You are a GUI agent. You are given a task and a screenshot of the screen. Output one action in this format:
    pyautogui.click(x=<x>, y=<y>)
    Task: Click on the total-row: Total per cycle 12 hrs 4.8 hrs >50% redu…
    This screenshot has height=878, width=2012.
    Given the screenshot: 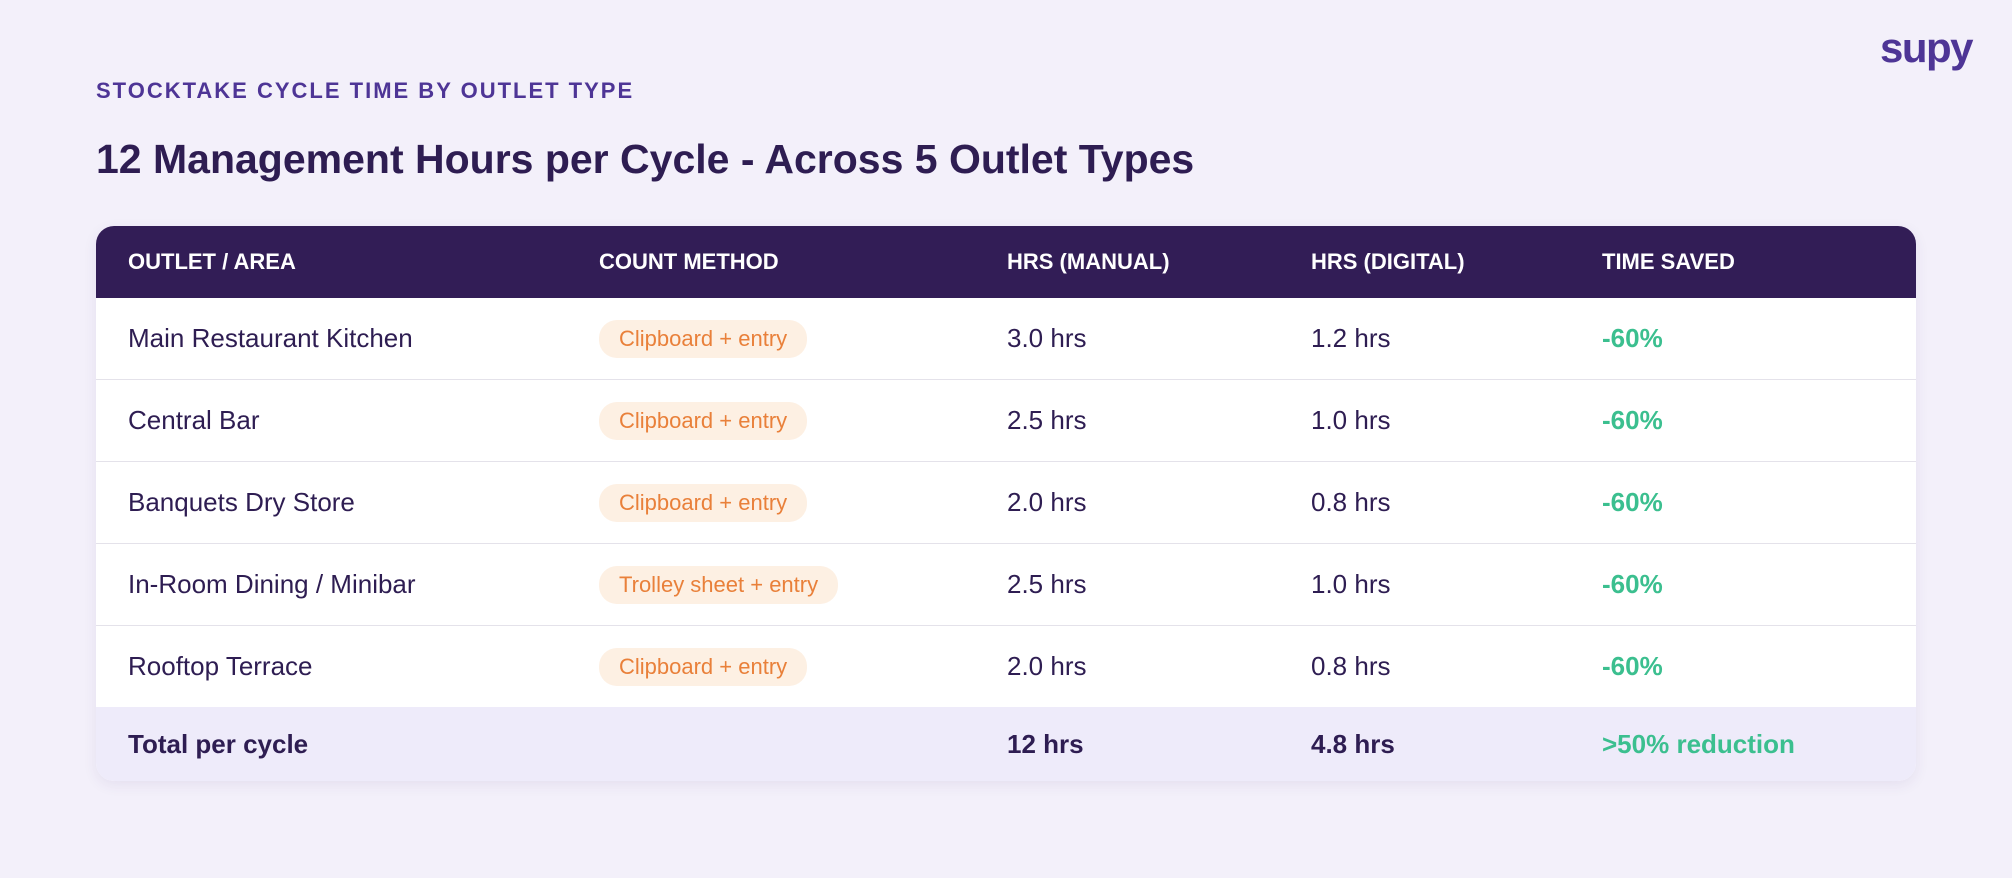 What is the action you would take?
    pyautogui.click(x=1006, y=744)
    